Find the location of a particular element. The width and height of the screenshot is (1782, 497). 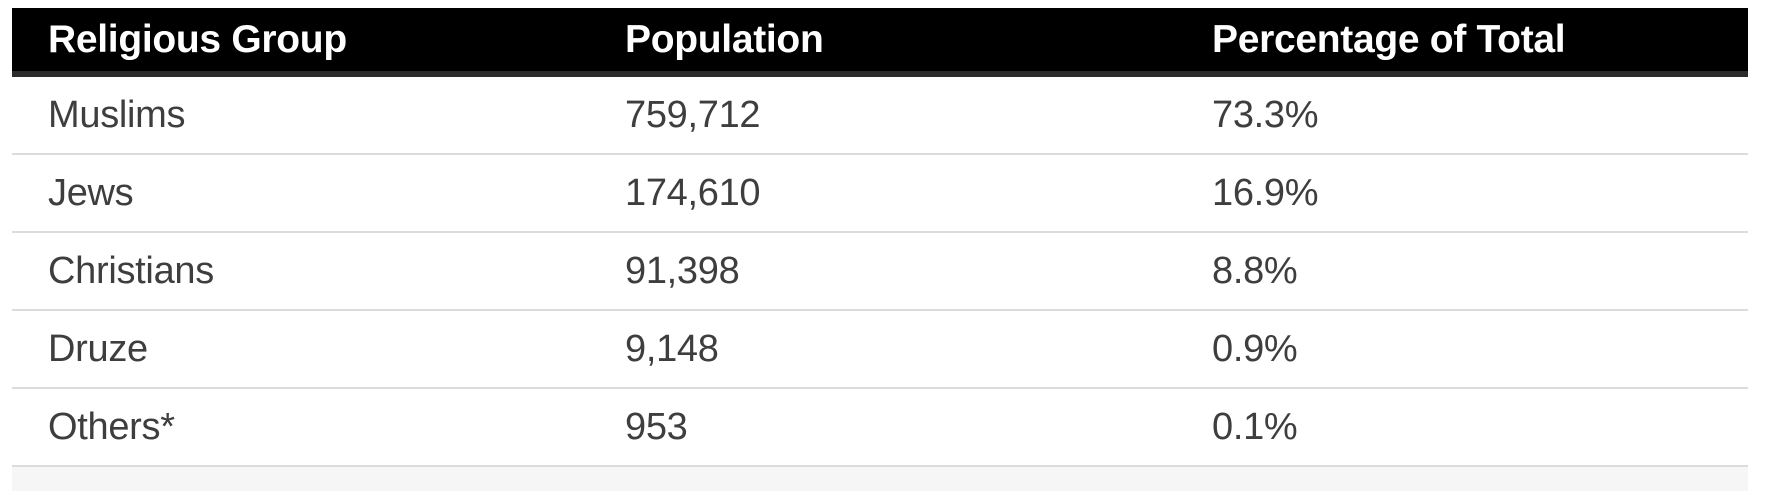

header-cell-population: Population is located at coordinates (724, 39).